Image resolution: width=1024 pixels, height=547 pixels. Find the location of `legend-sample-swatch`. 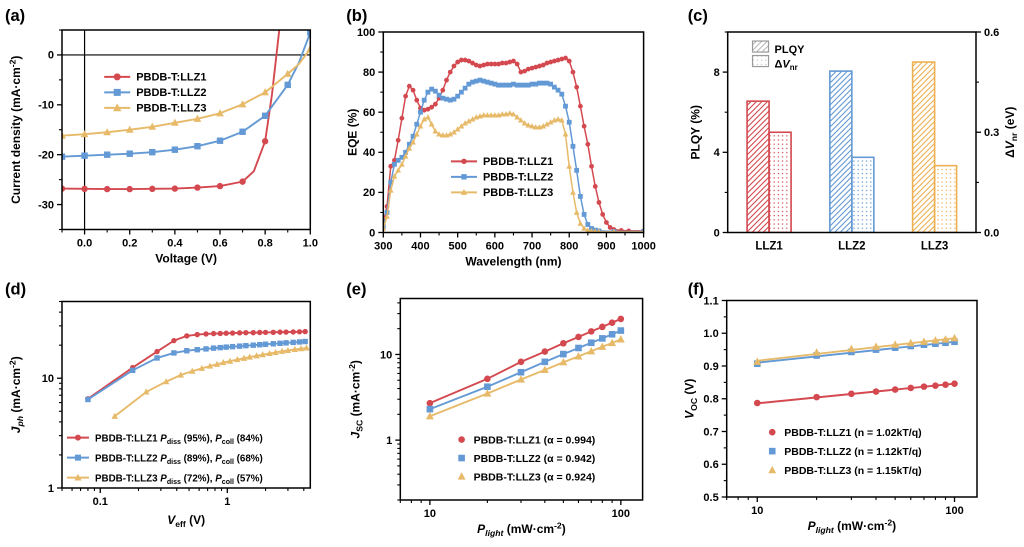

legend-sample-swatch is located at coordinates (760, 46).